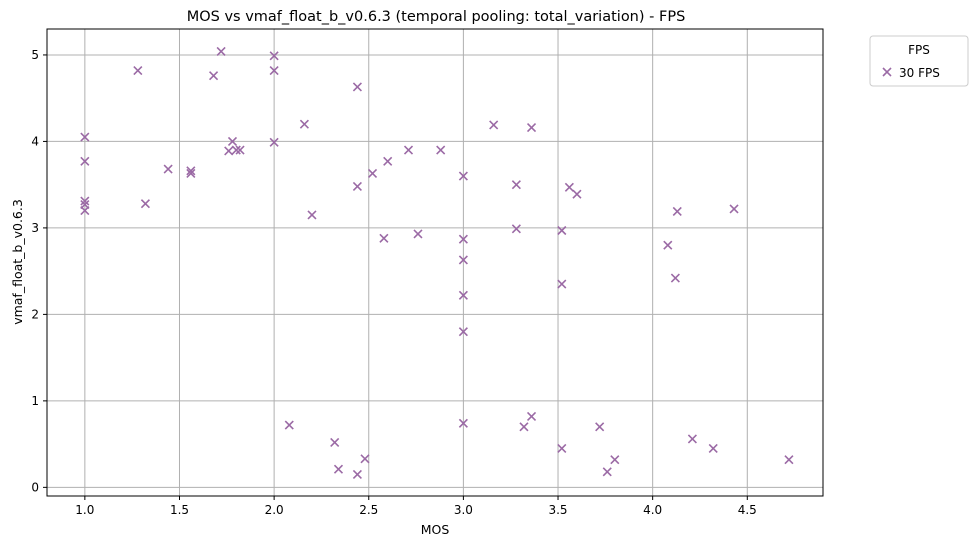 The width and height of the screenshot is (976, 545). I want to click on y-tick-label: 5, so click(35, 55).